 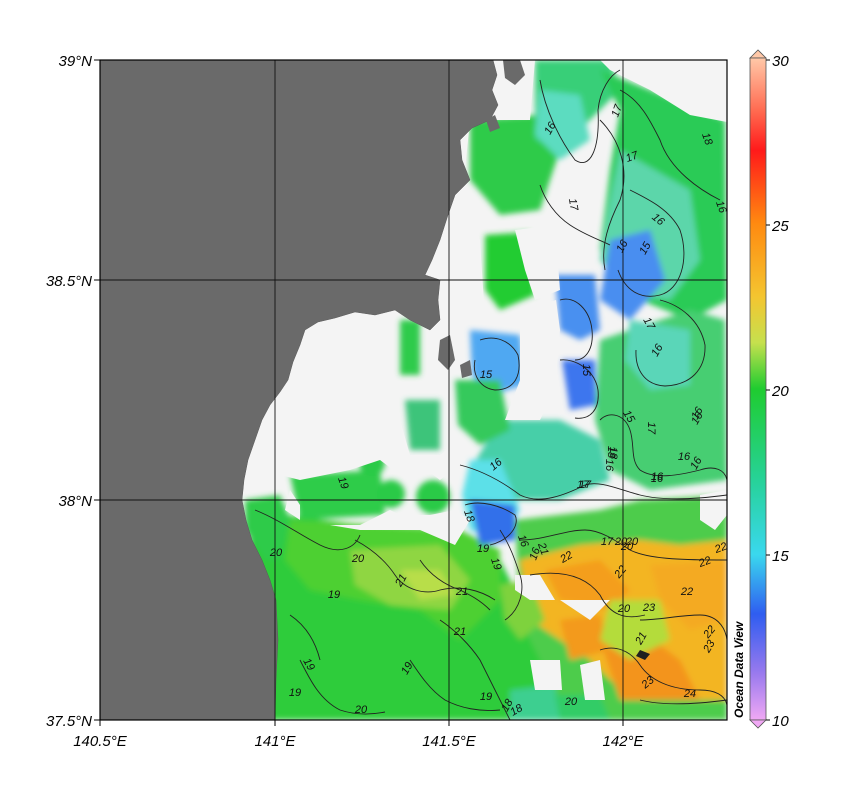 I want to click on colorbar: 30 25 20 15 10 Ocean Data View, so click(x=760, y=389).